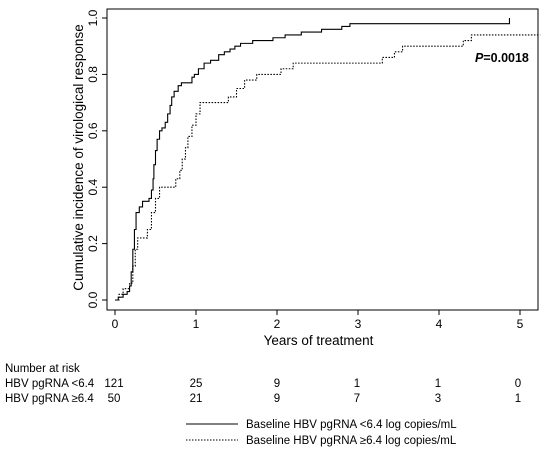 This screenshot has width=550, height=458. What do you see at coordinates (439, 324) in the screenshot?
I see `x-tick-label: 4` at bounding box center [439, 324].